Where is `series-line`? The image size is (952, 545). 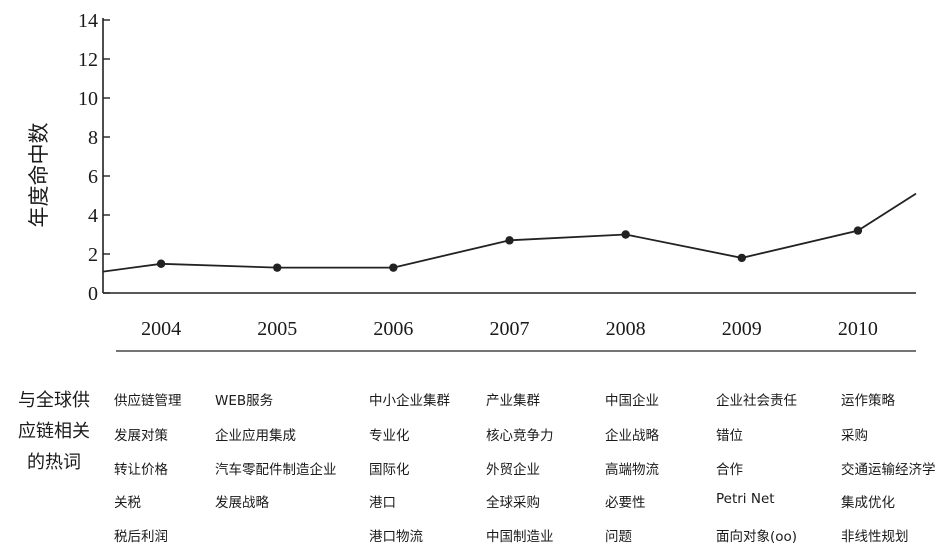
series-line is located at coordinates (509, 232).